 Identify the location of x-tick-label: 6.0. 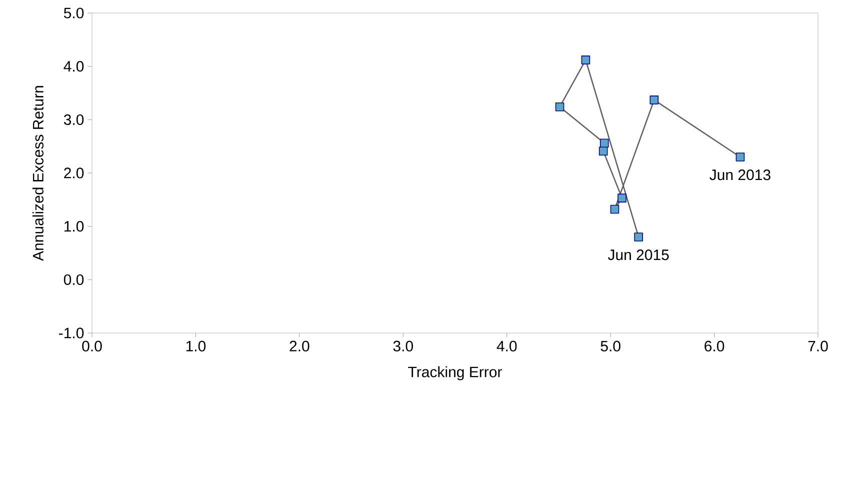
(714, 346).